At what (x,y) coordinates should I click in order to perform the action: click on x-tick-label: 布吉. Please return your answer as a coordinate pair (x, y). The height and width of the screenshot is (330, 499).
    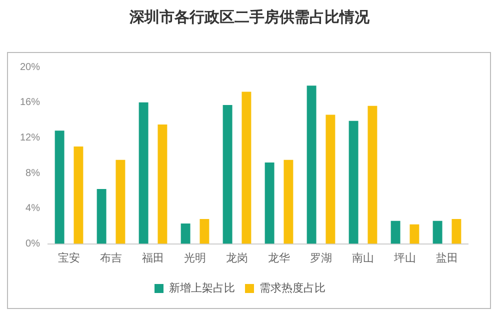
    Looking at the image, I should click on (111, 257).